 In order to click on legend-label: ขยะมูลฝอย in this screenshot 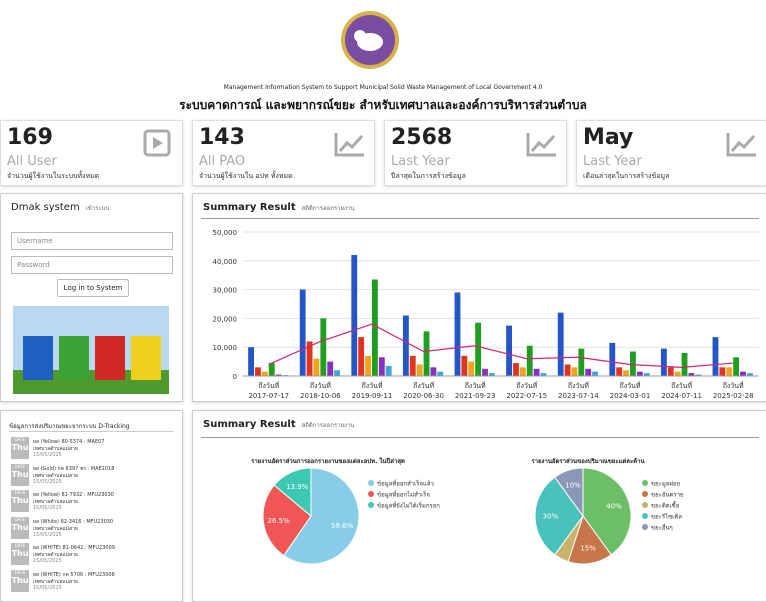, I will do `click(665, 484)`.